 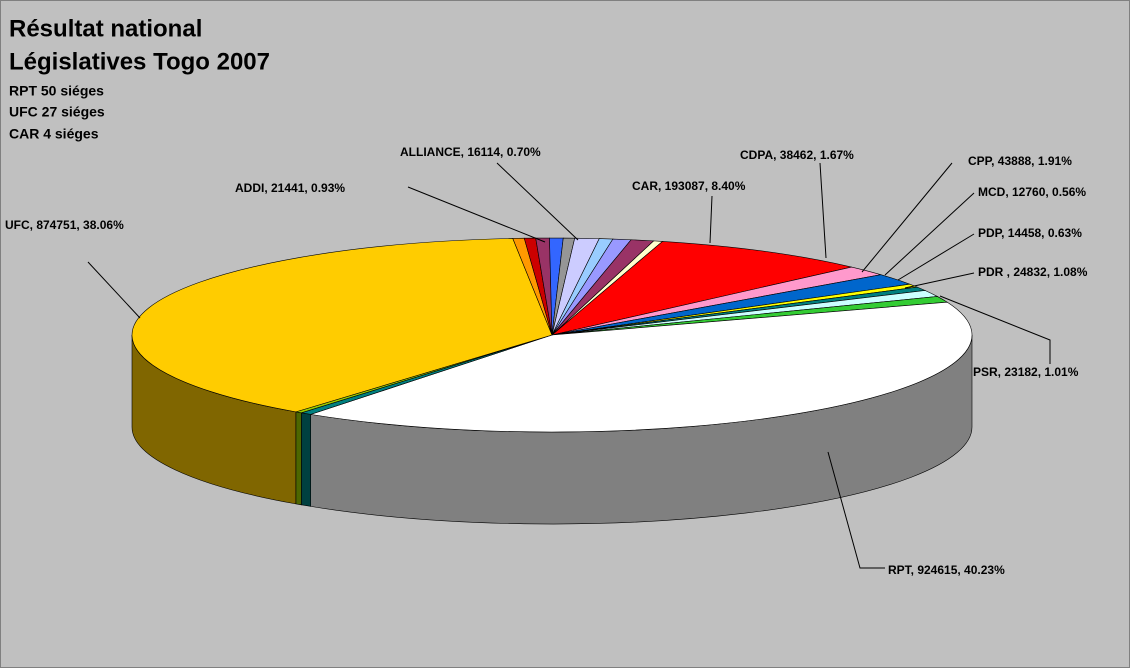 What do you see at coordinates (54, 134) in the screenshot?
I see `annotation: CAR 4 siéges` at bounding box center [54, 134].